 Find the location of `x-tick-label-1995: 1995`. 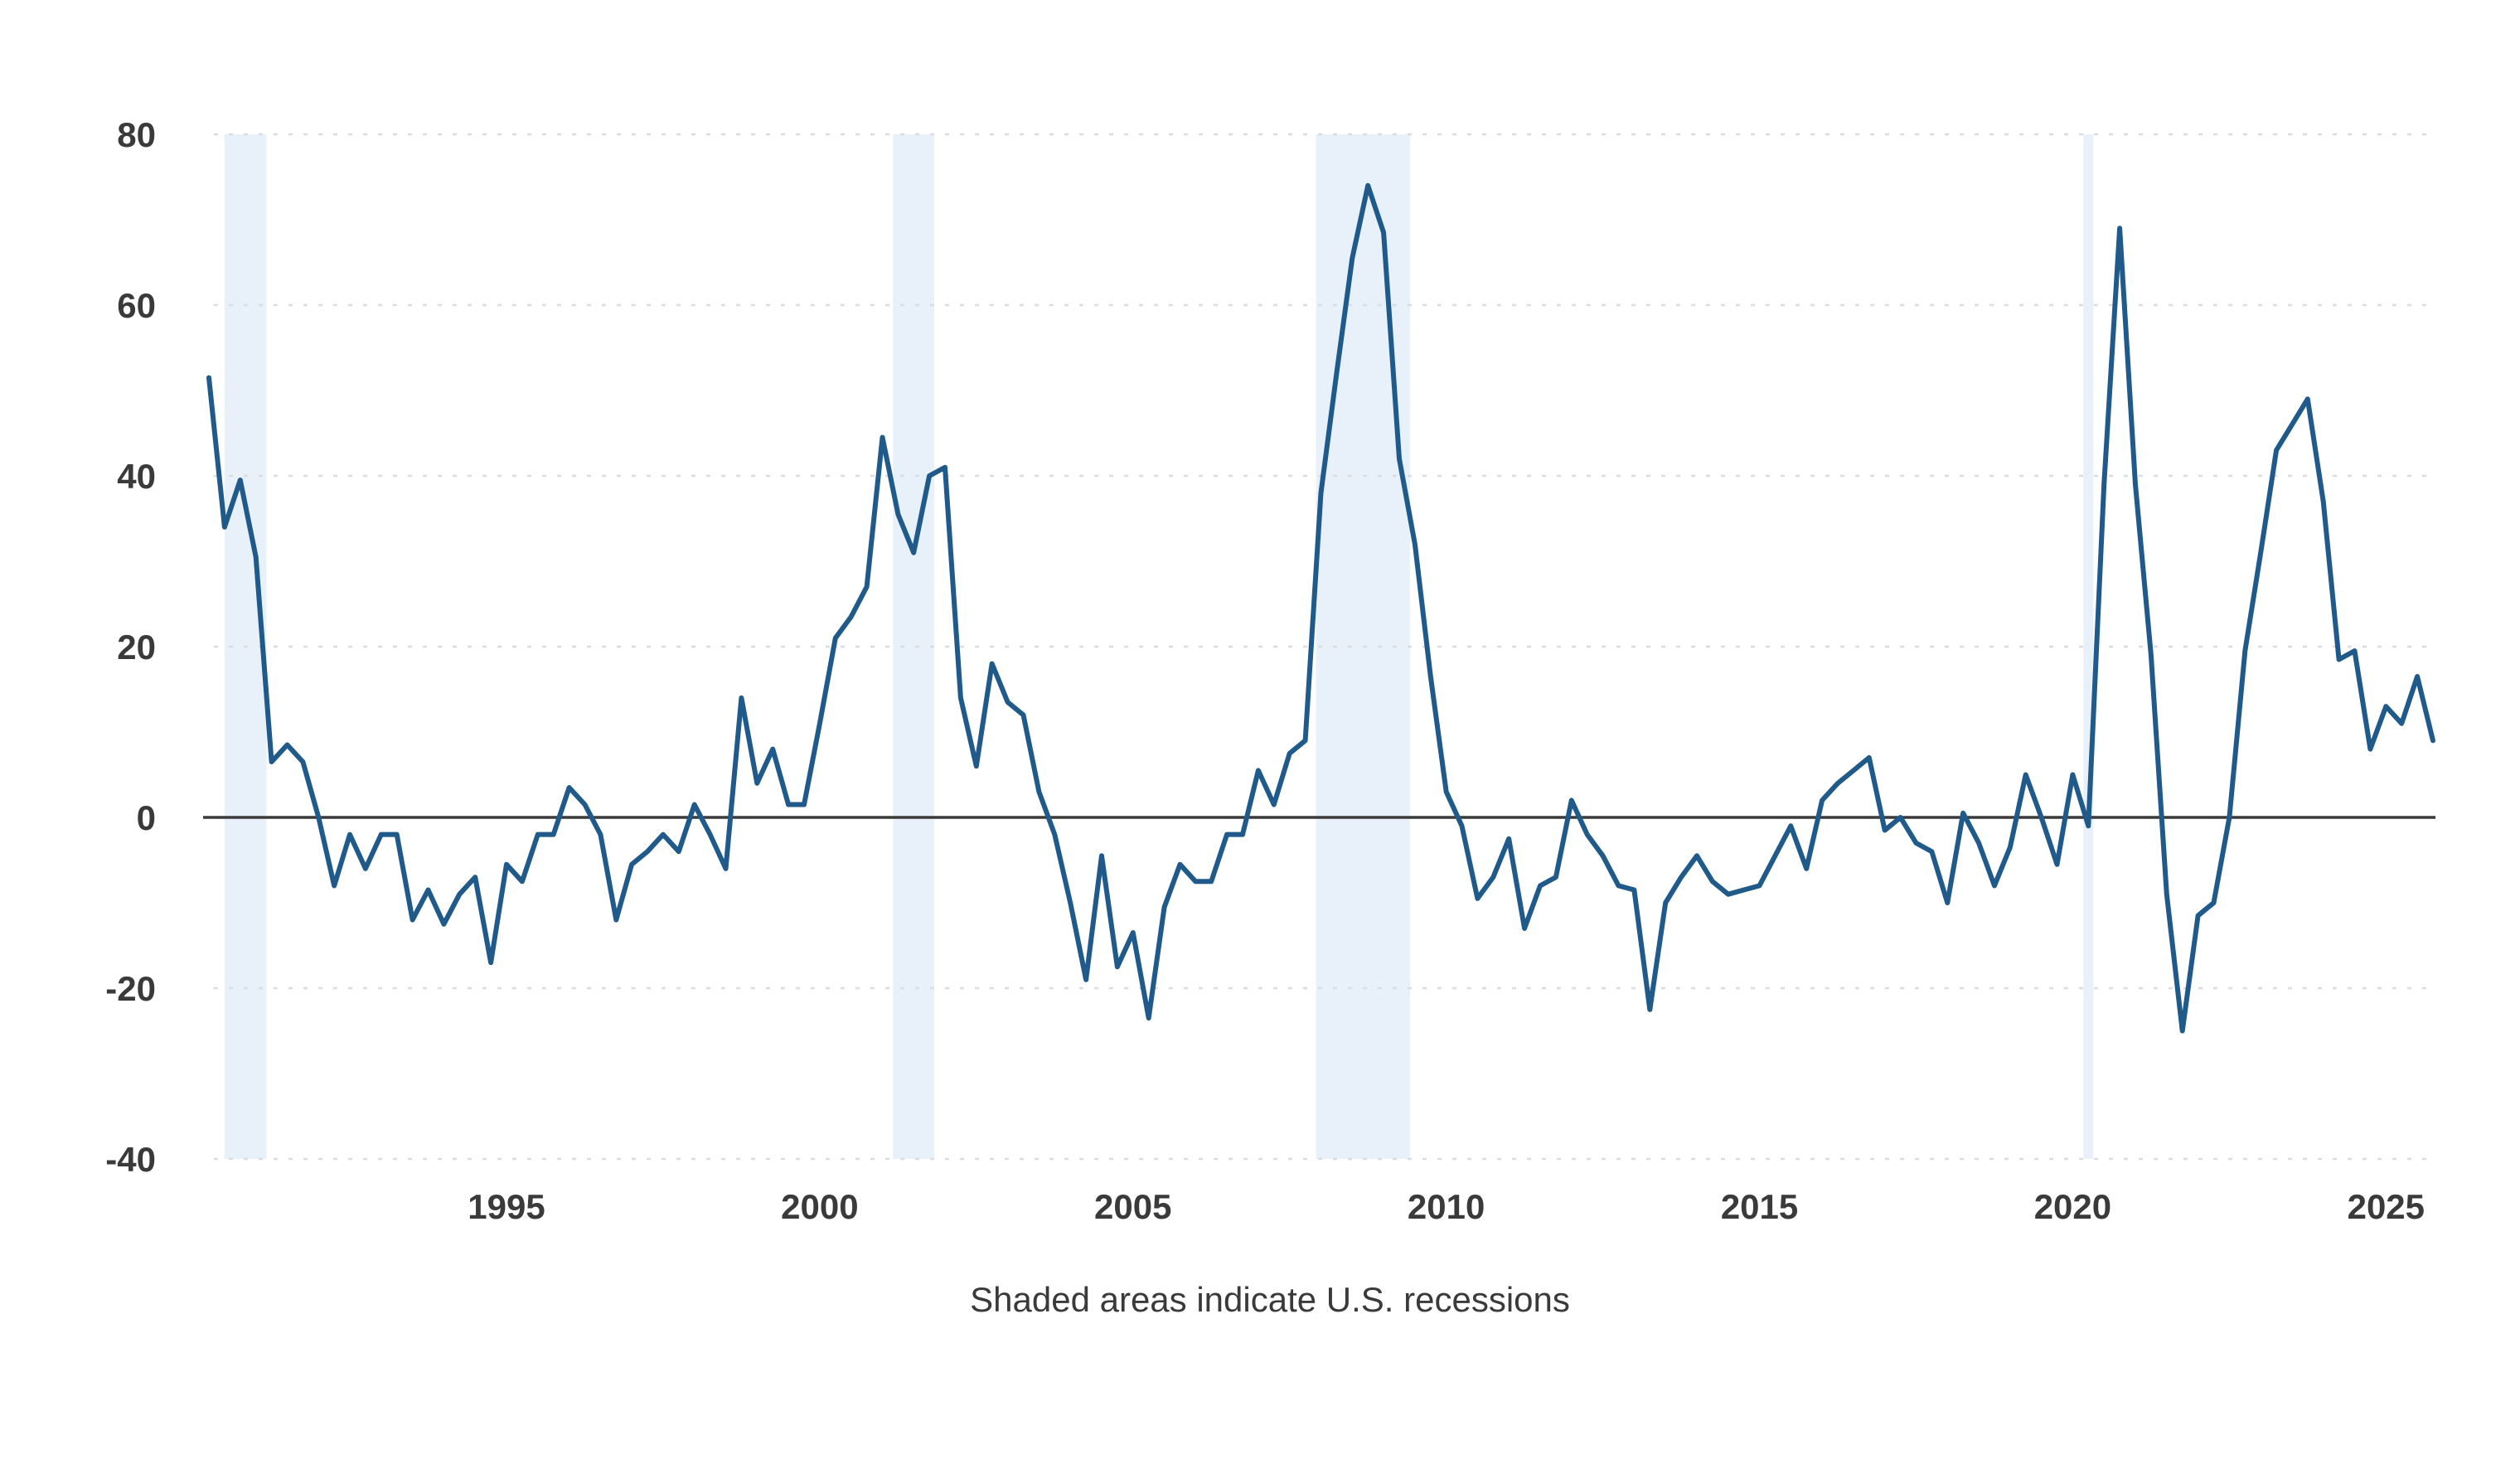

x-tick-label-1995: 1995 is located at coordinates (506, 1207).